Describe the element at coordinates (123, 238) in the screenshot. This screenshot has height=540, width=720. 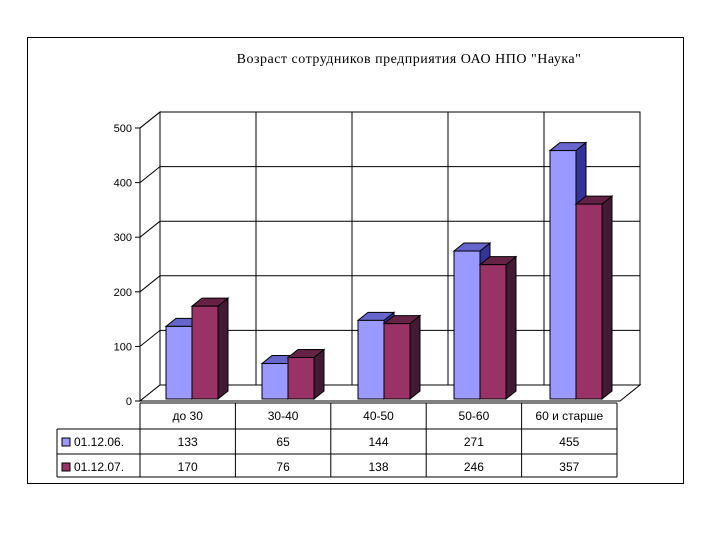
I see `y-tick-label: 300` at that location.